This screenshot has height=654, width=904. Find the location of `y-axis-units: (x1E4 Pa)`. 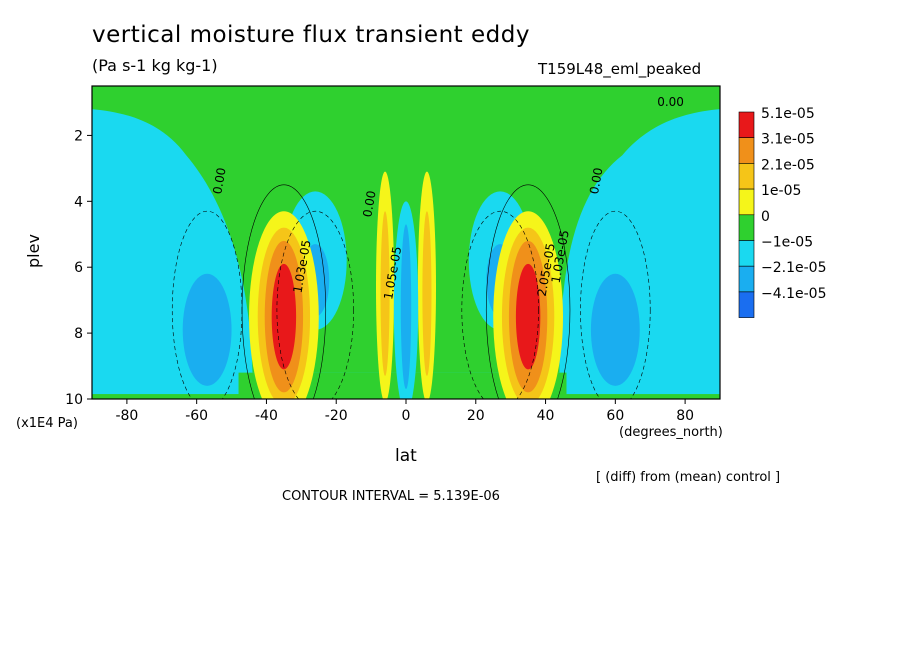

y-axis-units: (x1E4 Pa) is located at coordinates (47, 423).